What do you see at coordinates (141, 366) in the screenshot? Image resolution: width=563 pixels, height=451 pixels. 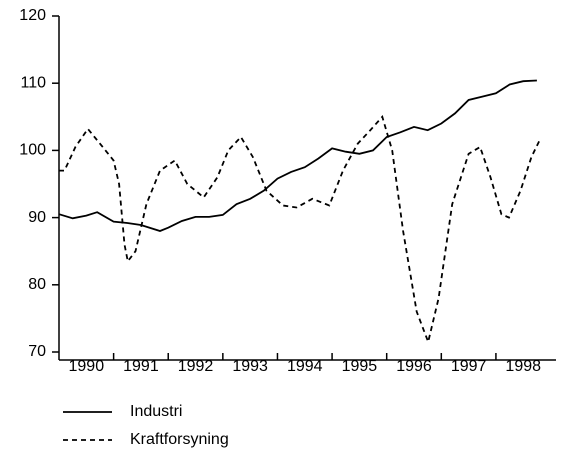 I see `x-tick-label: 1991` at bounding box center [141, 366].